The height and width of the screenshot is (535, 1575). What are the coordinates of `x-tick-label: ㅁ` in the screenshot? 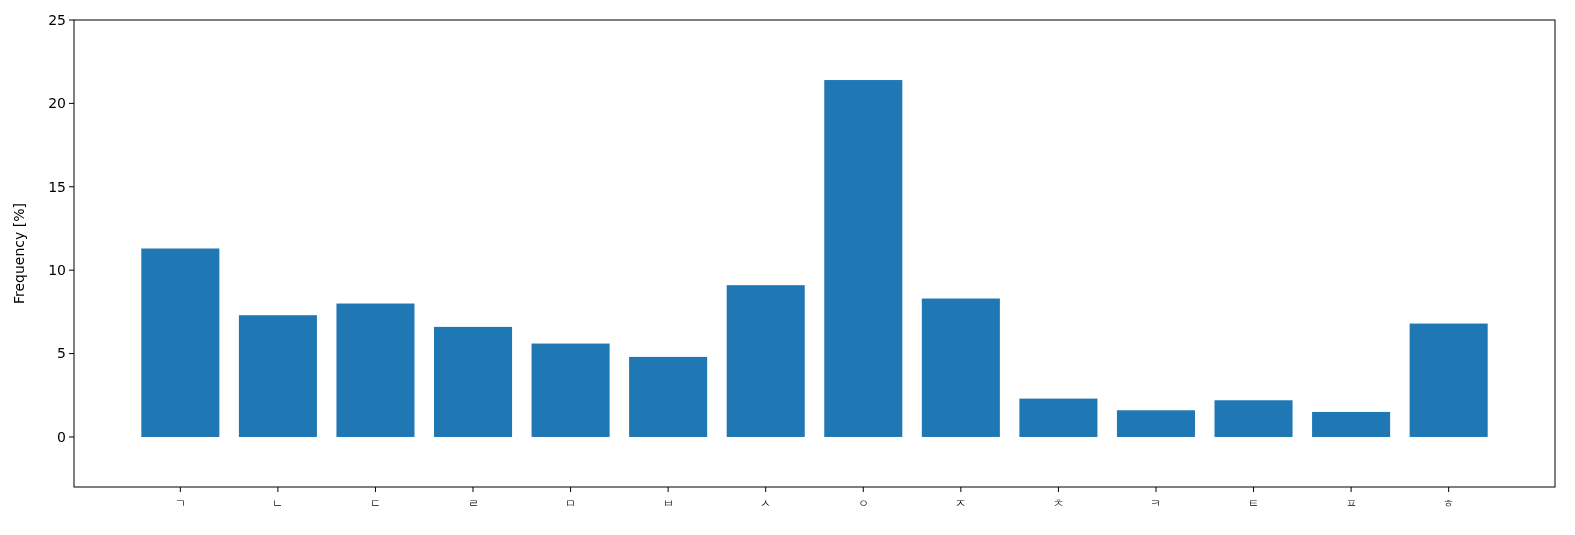 It's located at (571, 503).